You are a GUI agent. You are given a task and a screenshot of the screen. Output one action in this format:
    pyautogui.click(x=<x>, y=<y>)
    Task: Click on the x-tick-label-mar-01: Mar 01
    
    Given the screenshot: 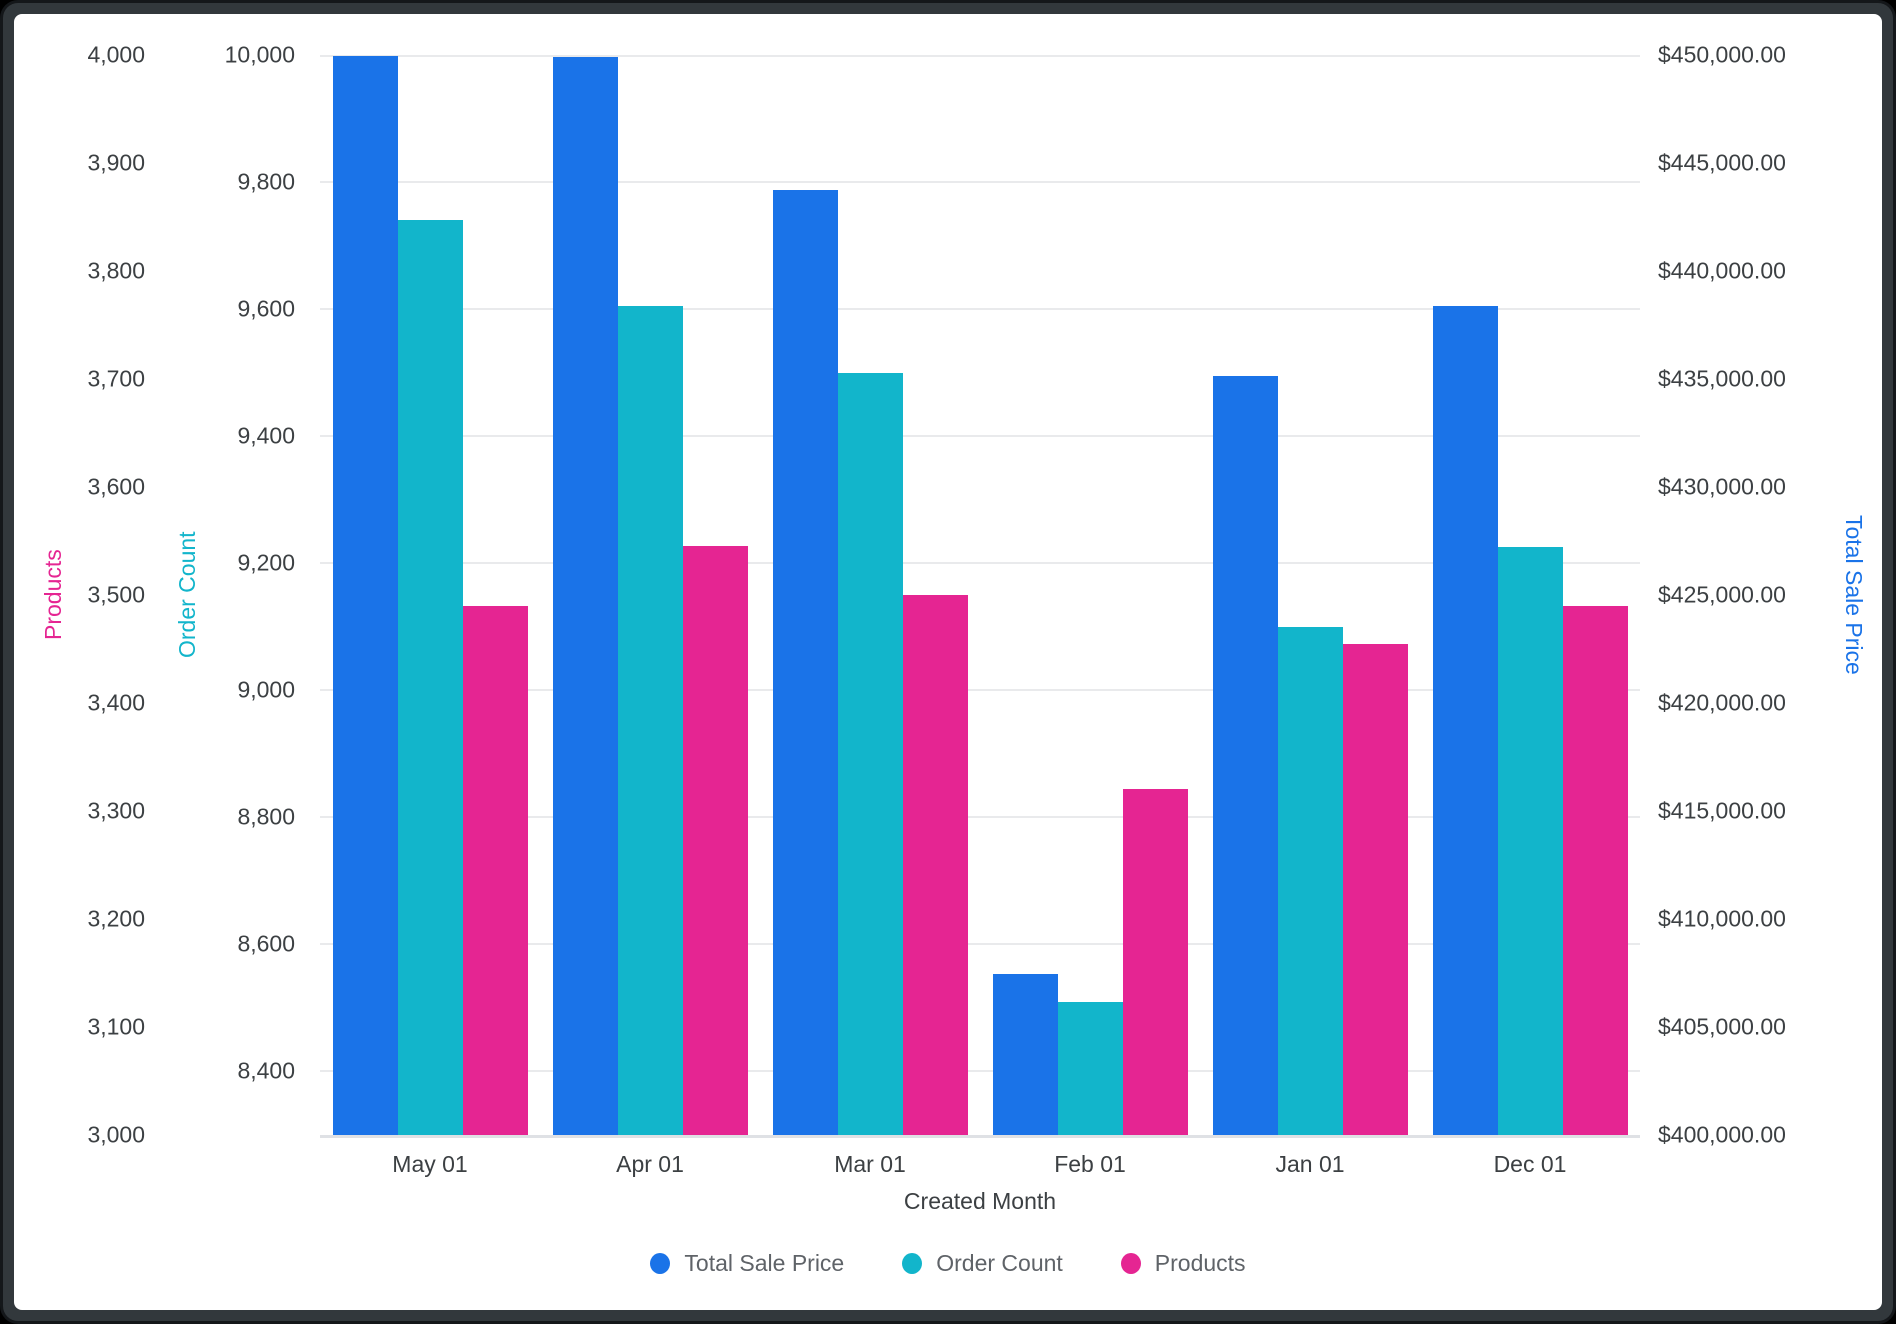 What is the action you would take?
    pyautogui.click(x=870, y=1164)
    